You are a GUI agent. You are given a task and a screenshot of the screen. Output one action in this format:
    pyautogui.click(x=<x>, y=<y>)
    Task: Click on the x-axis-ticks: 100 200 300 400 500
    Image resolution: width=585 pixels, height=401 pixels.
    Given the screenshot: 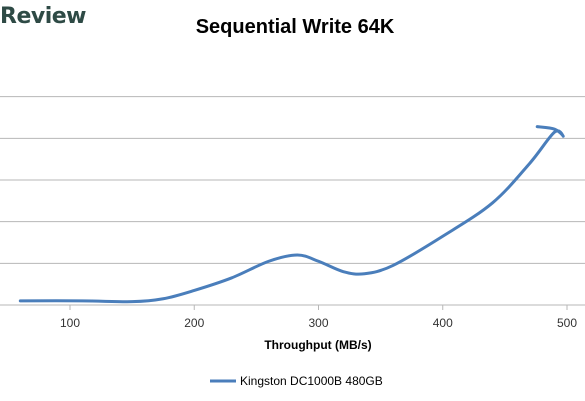 What is the action you would take?
    pyautogui.click(x=318, y=317)
    